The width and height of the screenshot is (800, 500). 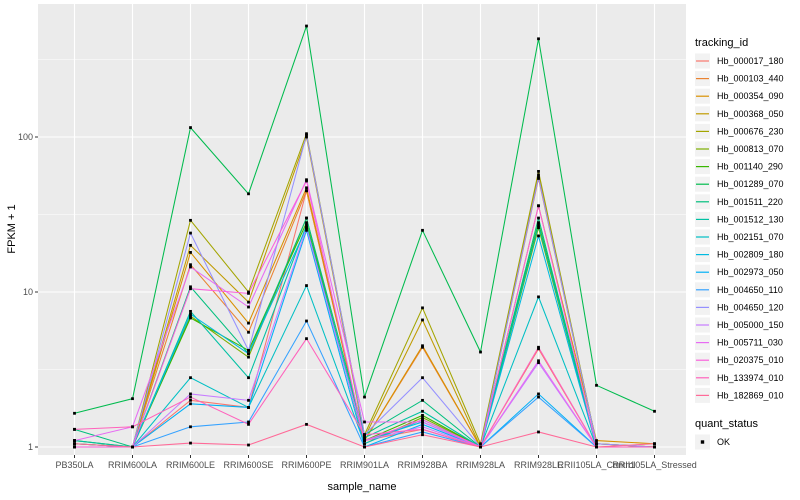 What do you see at coordinates (361, 487) in the screenshot?
I see `x-axis-title: sample_name` at bounding box center [361, 487].